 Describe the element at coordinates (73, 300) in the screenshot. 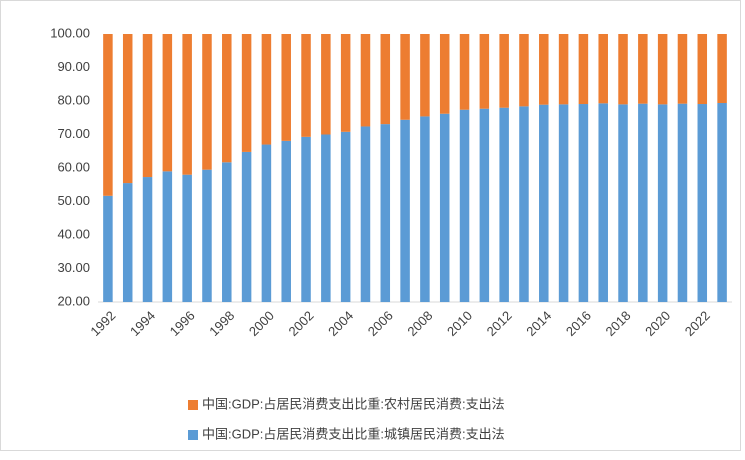

I see `y-tick-label: 20.00` at that location.